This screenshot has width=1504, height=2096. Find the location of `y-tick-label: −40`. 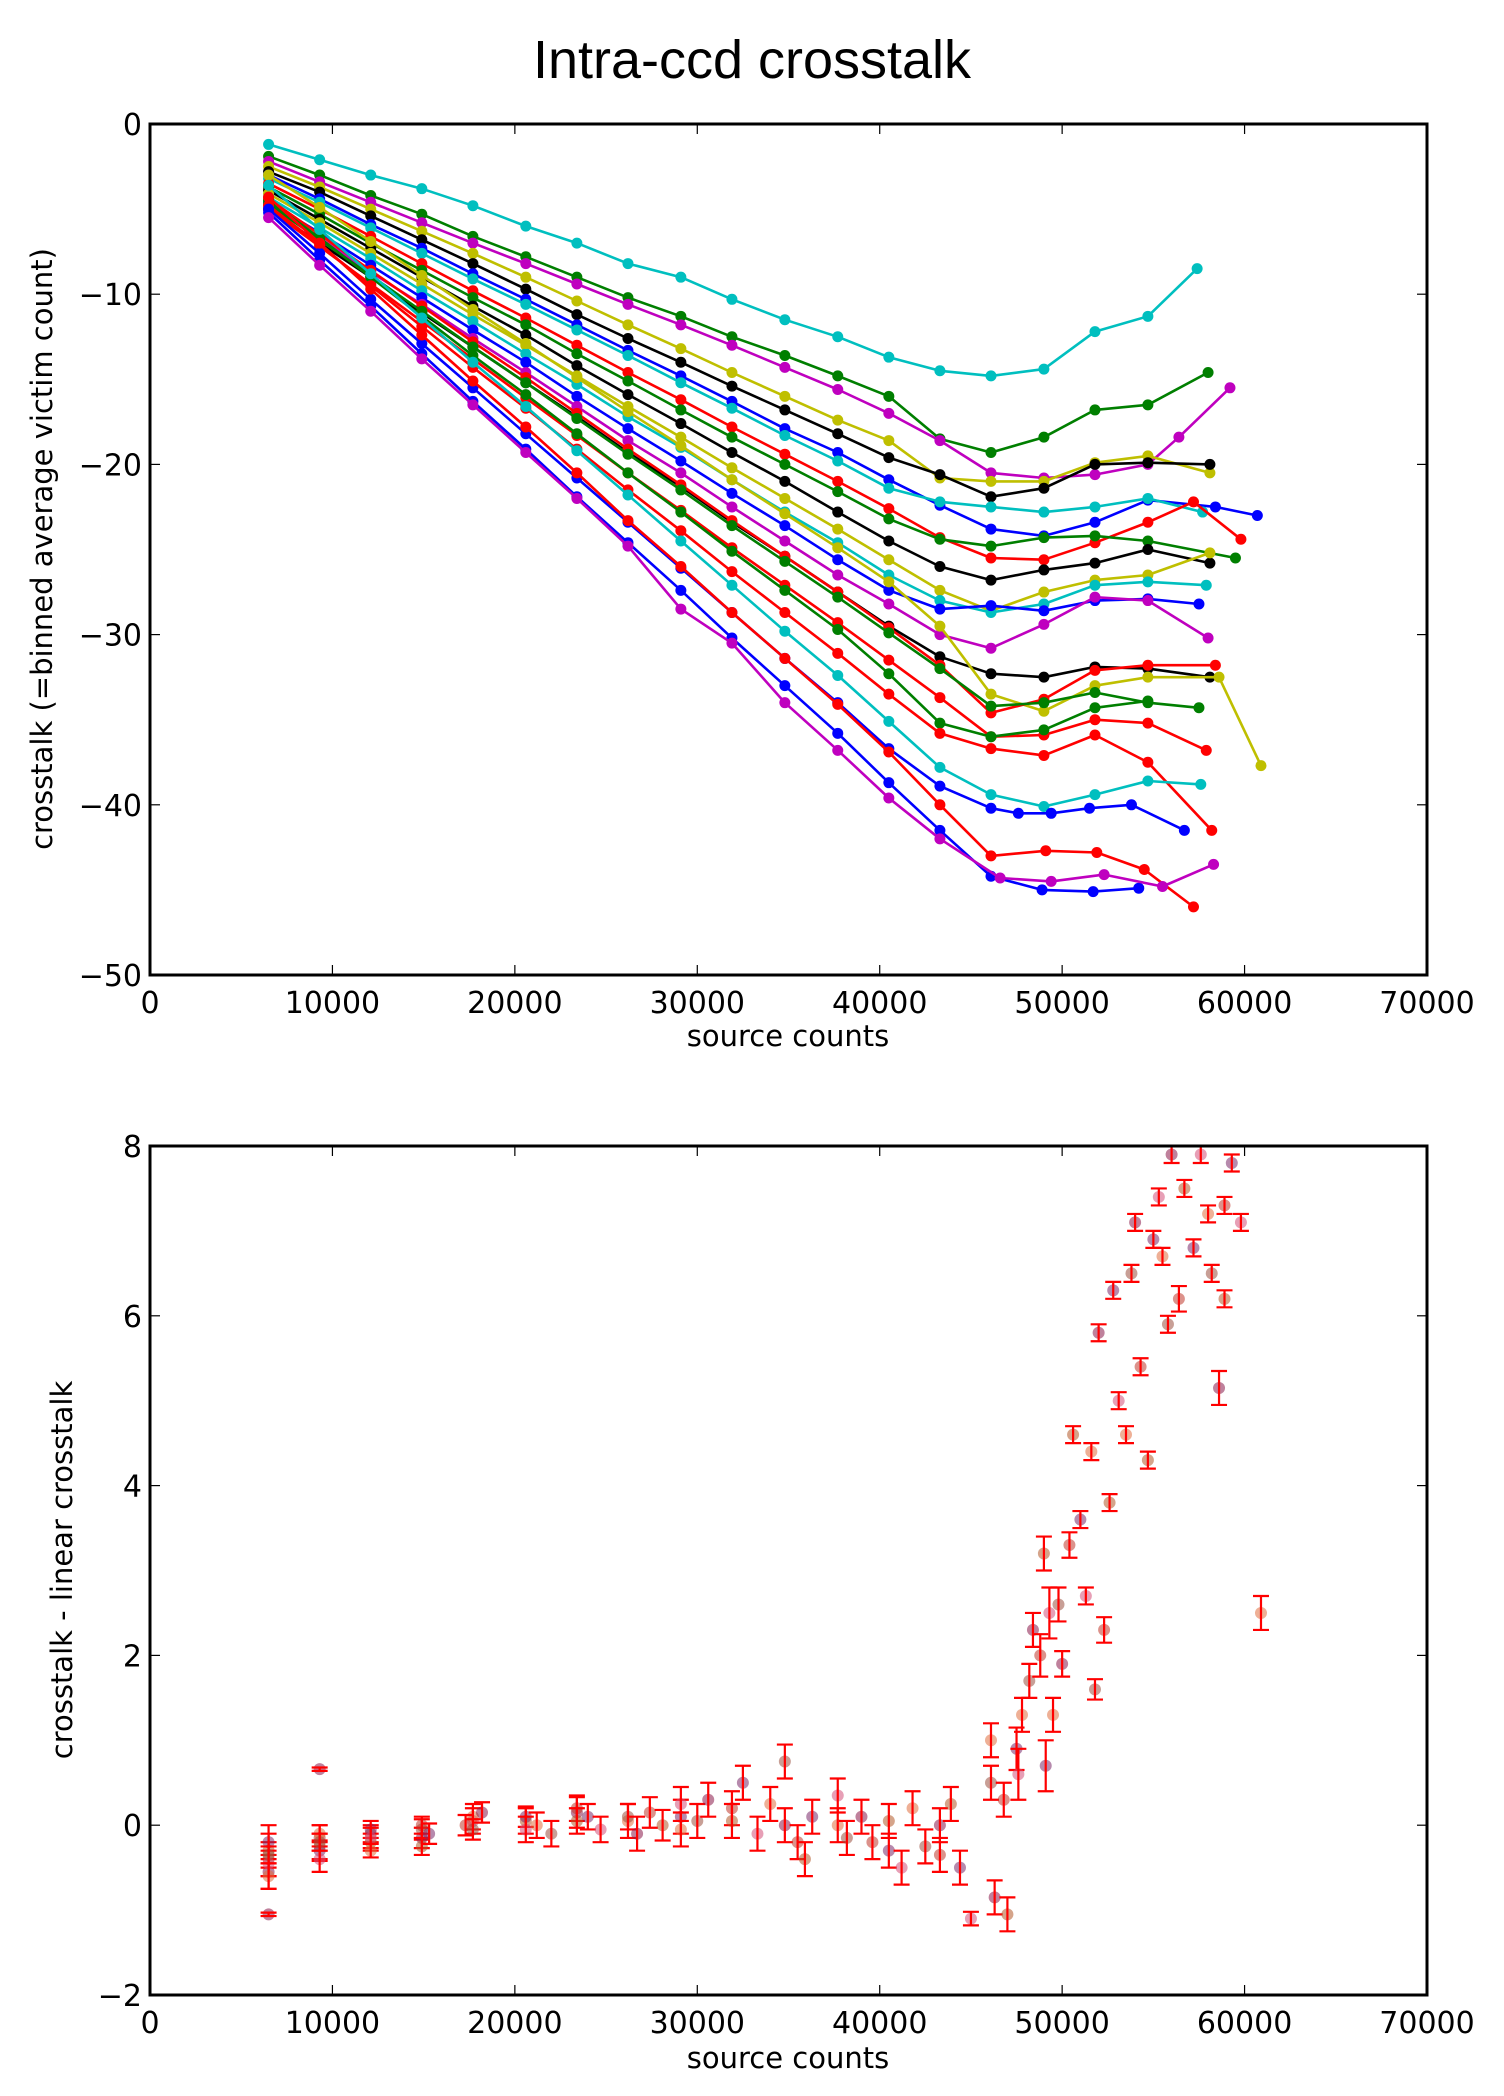

y-tick-label: −40 is located at coordinates (110, 806).